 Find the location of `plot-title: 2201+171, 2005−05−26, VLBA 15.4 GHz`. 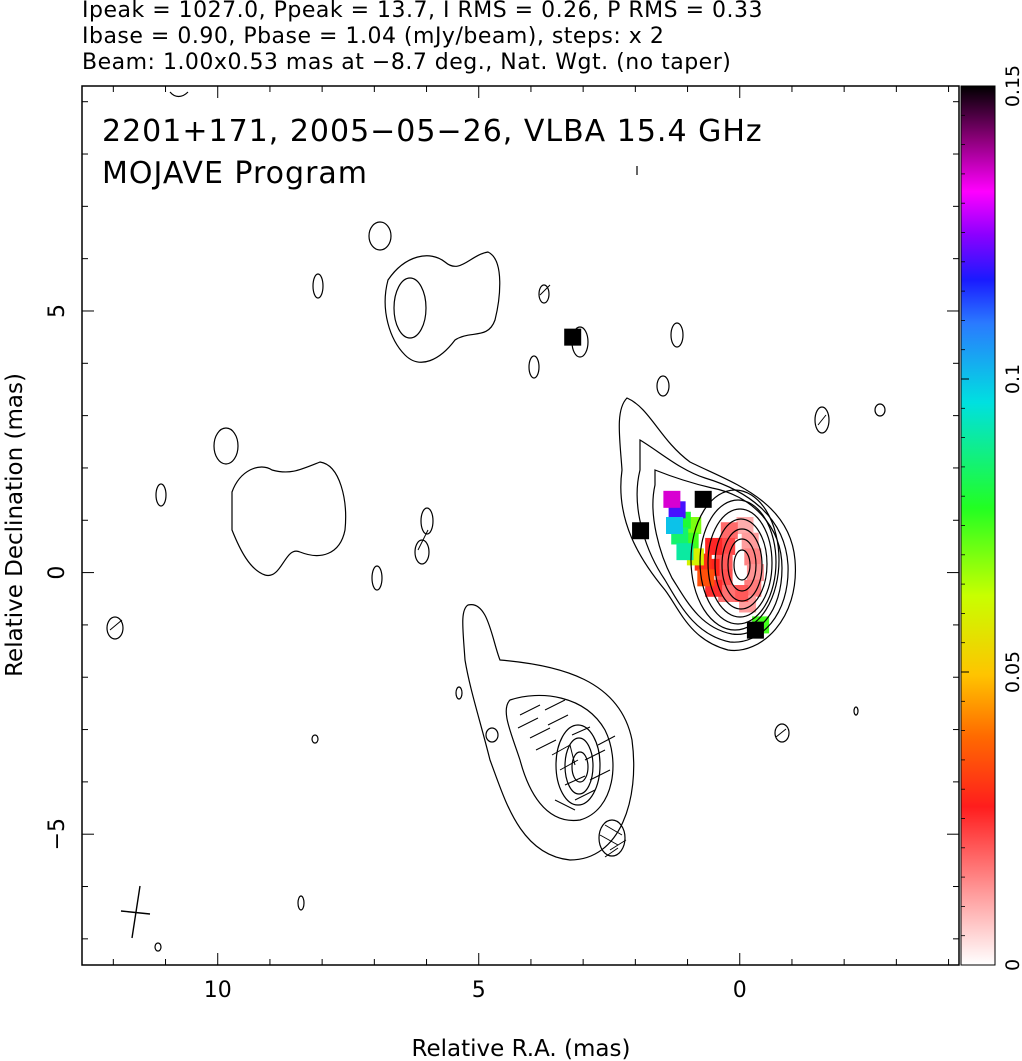

plot-title: 2201+171, 2005−05−26, VLBA 15.4 GHz is located at coordinates (432, 131).